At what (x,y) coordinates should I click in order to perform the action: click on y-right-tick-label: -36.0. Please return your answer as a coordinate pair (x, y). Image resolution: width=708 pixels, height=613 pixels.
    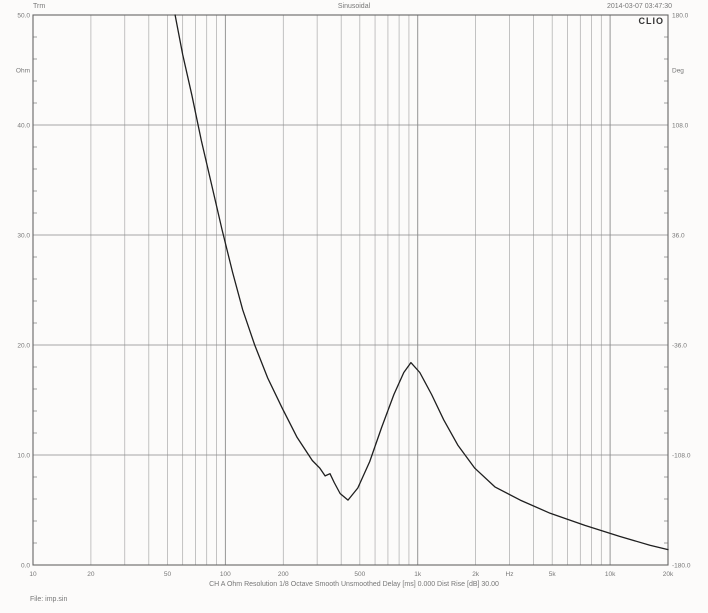
    Looking at the image, I should click on (679, 346).